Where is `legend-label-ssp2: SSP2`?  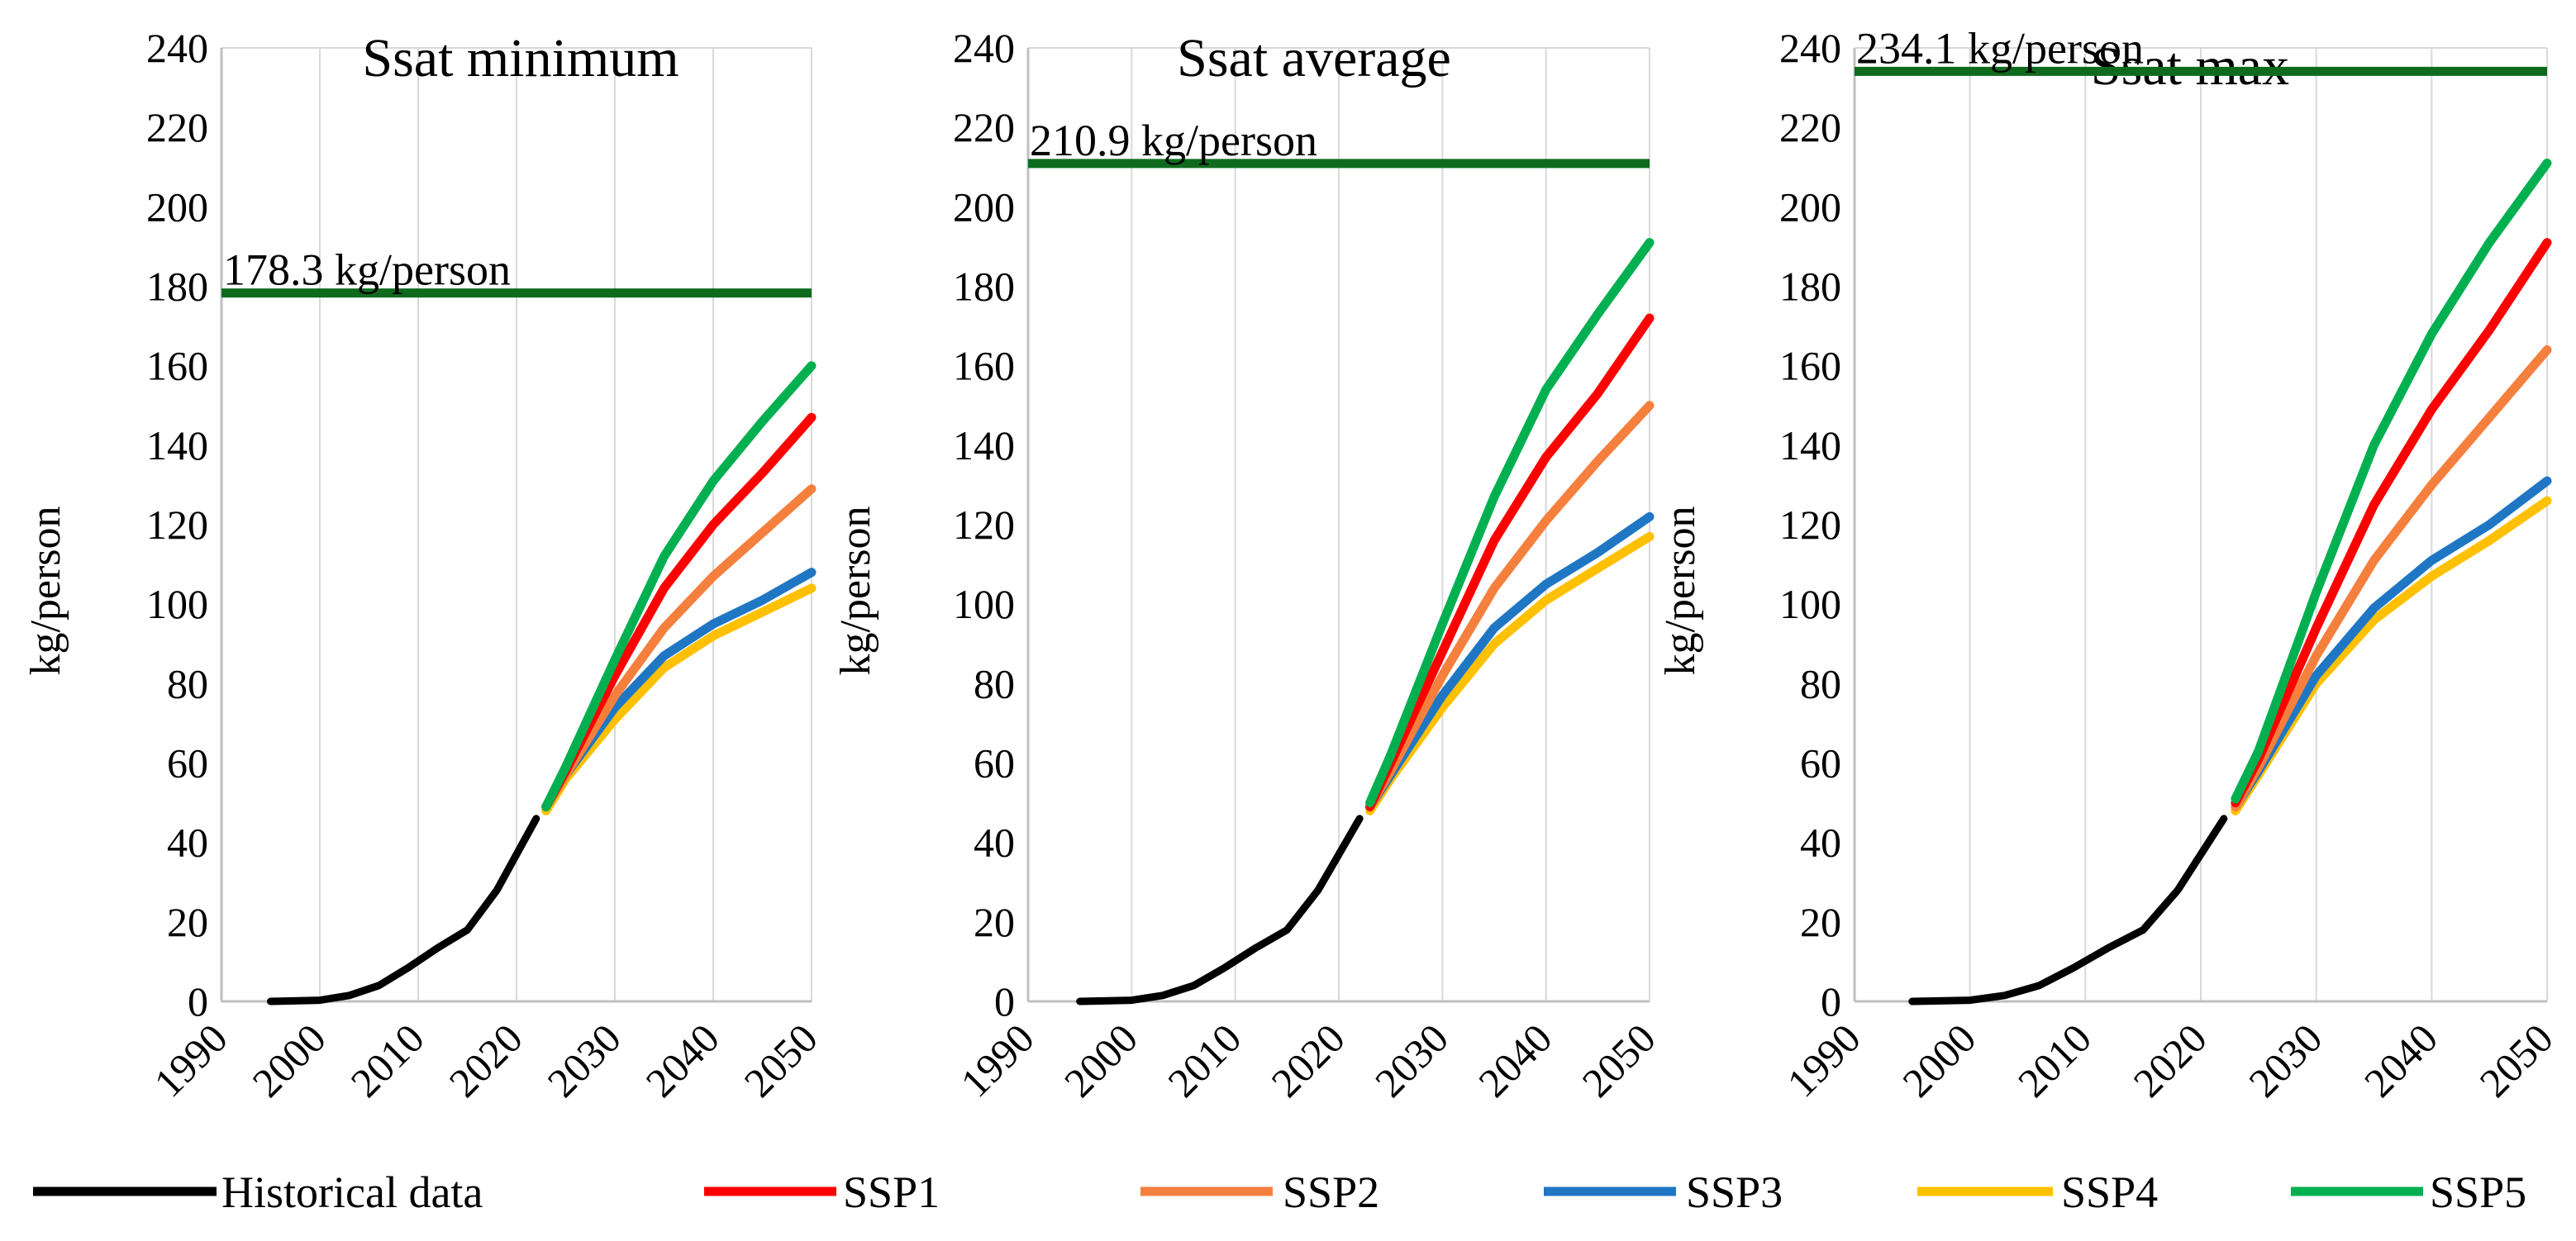
legend-label-ssp2: SSP2 is located at coordinates (1331, 1192).